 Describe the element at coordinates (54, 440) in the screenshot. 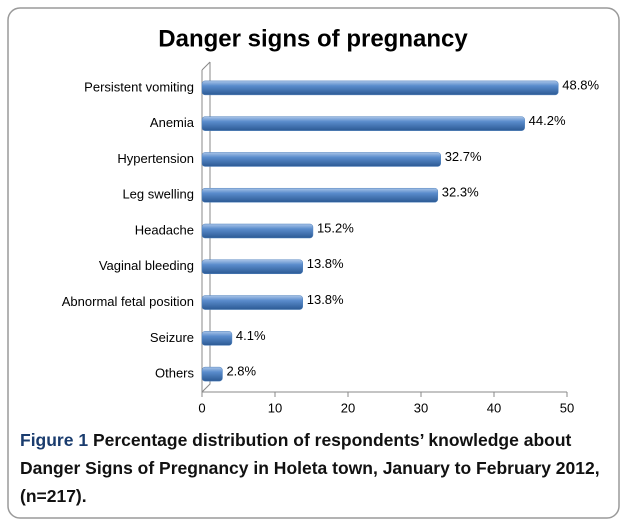

I see `caption-label: Figure 1` at that location.